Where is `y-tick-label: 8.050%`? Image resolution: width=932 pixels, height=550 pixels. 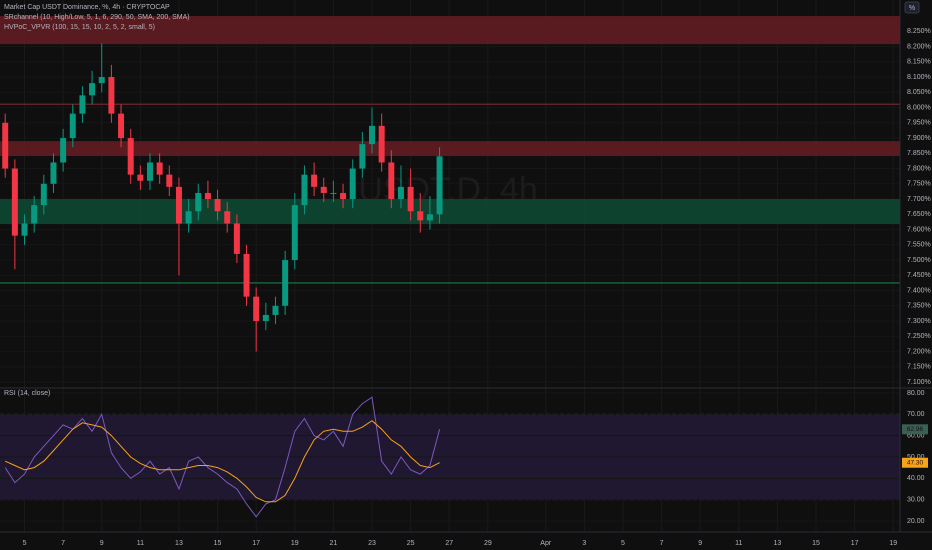
y-tick-label: 8.050% is located at coordinates (919, 92).